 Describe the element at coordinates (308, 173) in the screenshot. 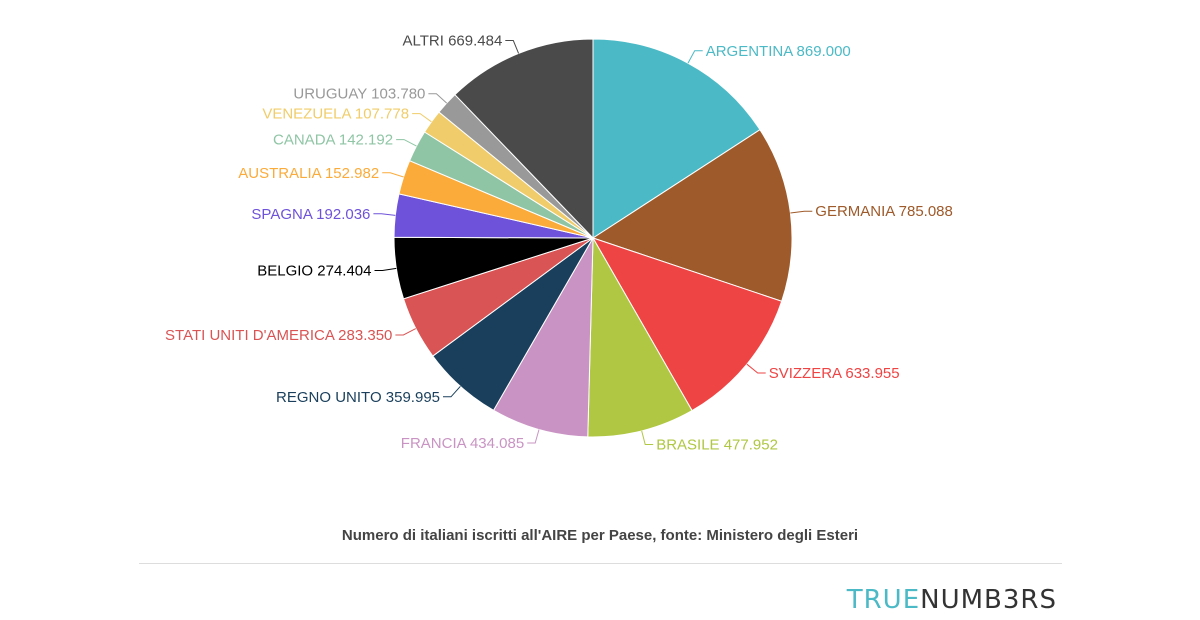

I see `pie-label-australia: AUSTRALIA 152.982` at that location.